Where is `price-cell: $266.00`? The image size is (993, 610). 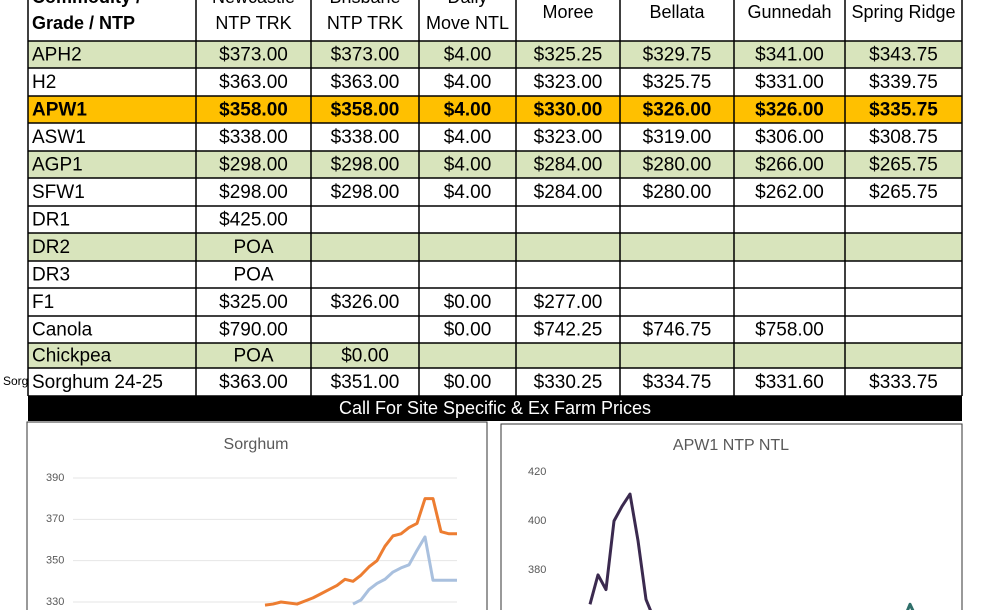 price-cell: $266.00 is located at coordinates (789, 165).